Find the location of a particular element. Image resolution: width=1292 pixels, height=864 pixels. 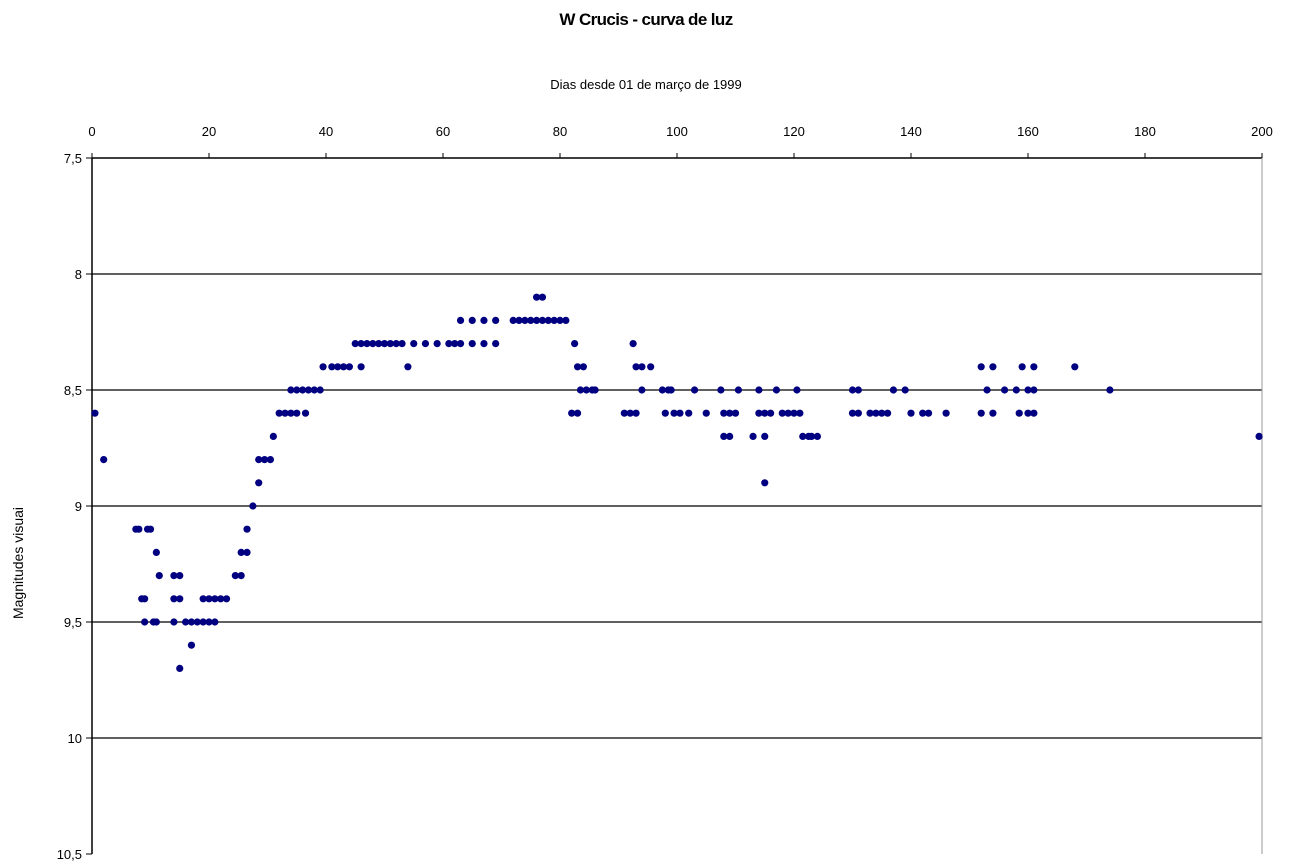

y-tick-label: 10,5 is located at coordinates (69, 854).